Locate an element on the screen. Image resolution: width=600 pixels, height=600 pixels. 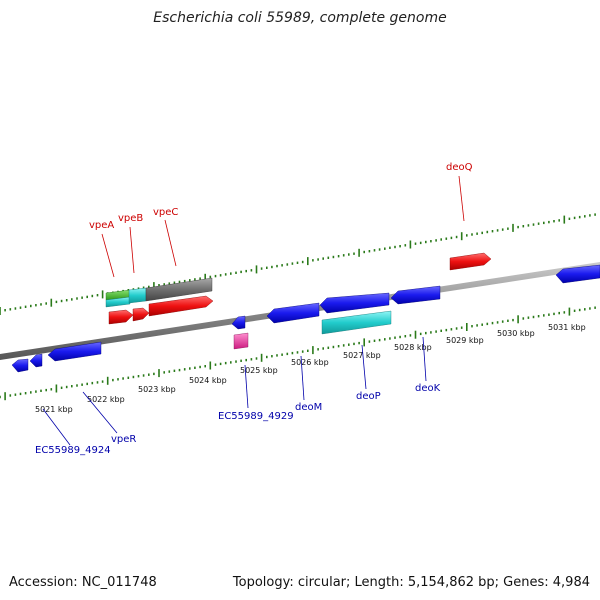
gene-label-deoP: deoP is located at coordinates (368, 396).